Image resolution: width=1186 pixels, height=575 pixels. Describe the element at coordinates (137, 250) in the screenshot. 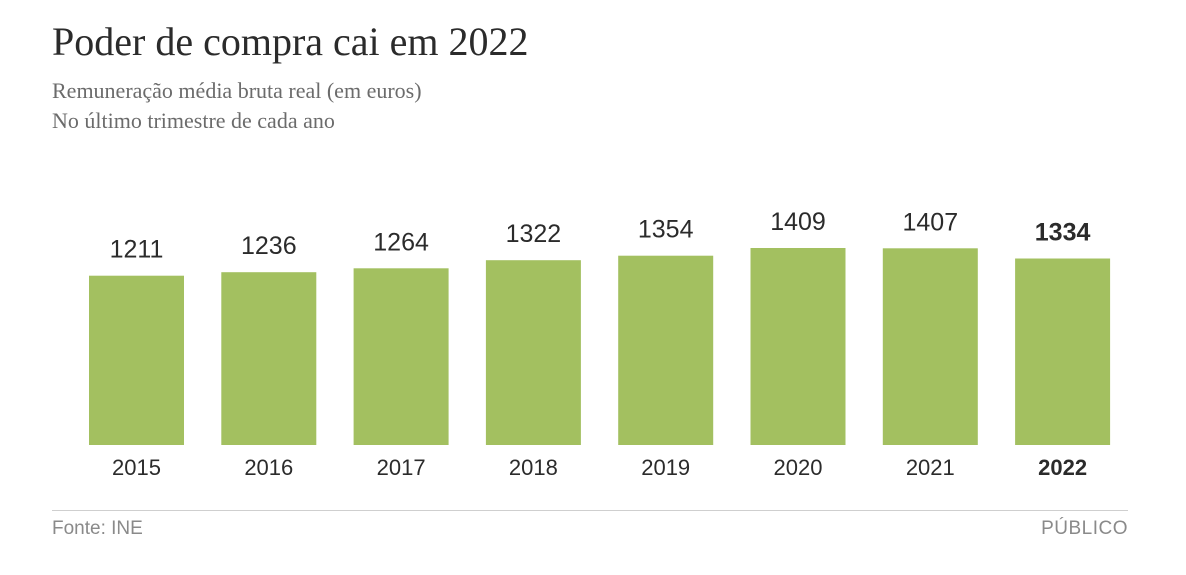

I see `value-label-2015: 1211` at that location.